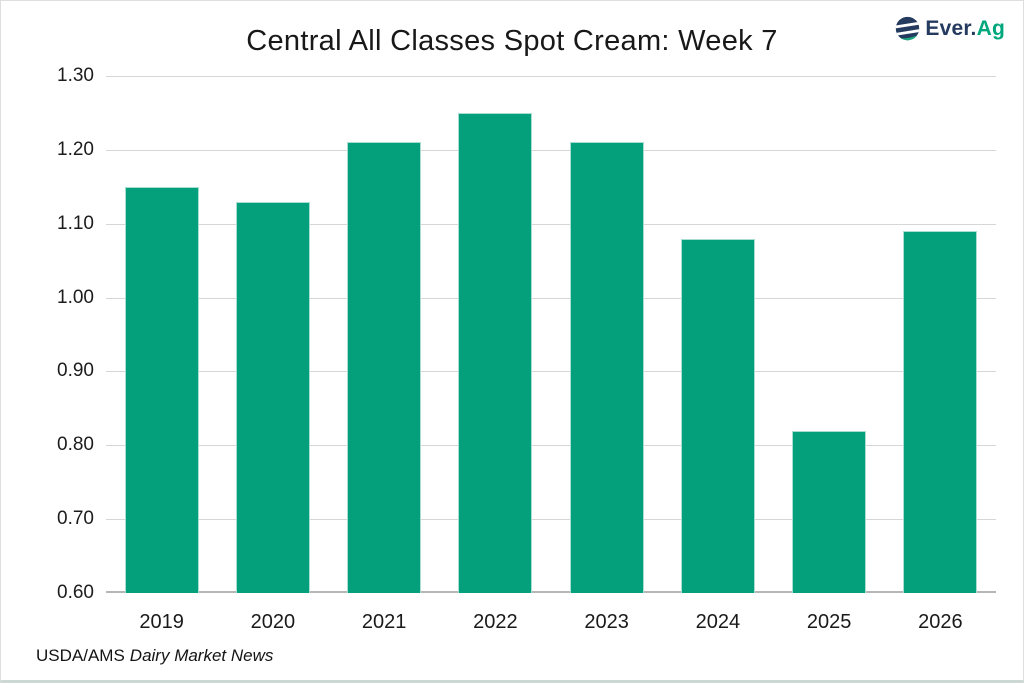 This screenshot has height=683, width=1024. What do you see at coordinates (495, 352) in the screenshot?
I see `bar-2022` at bounding box center [495, 352].